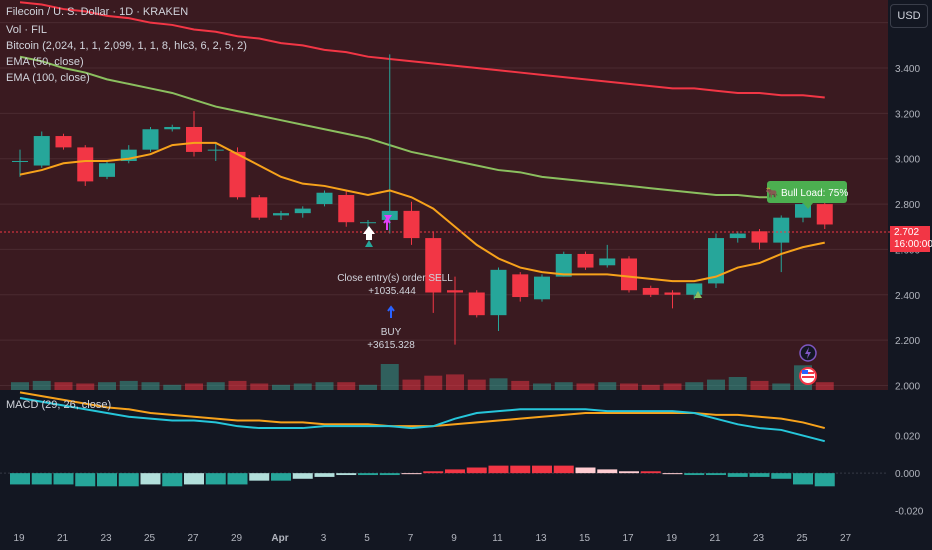 This screenshot has height=550, width=932. I want to click on time-tick-label: 13, so click(541, 538).